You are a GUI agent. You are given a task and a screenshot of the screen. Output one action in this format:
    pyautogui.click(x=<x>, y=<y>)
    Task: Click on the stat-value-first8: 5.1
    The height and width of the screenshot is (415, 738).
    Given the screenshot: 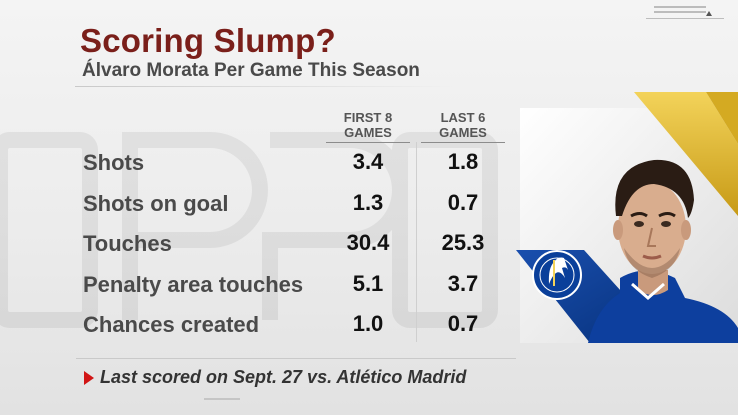 What is the action you would take?
    pyautogui.click(x=368, y=283)
    